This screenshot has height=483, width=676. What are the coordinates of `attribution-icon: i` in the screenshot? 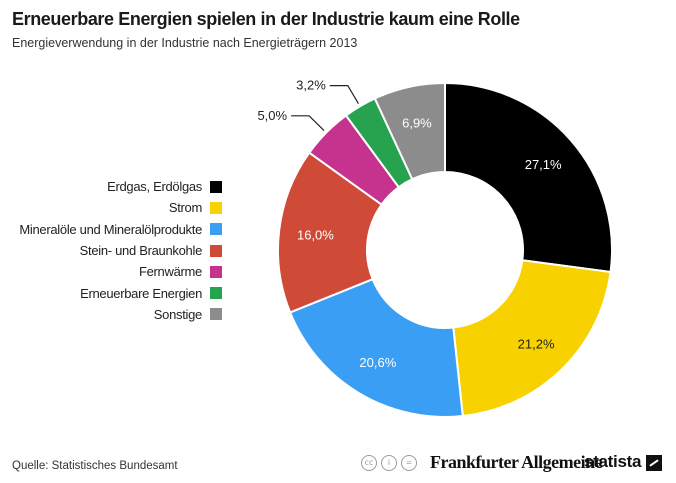 It's located at (389, 463).